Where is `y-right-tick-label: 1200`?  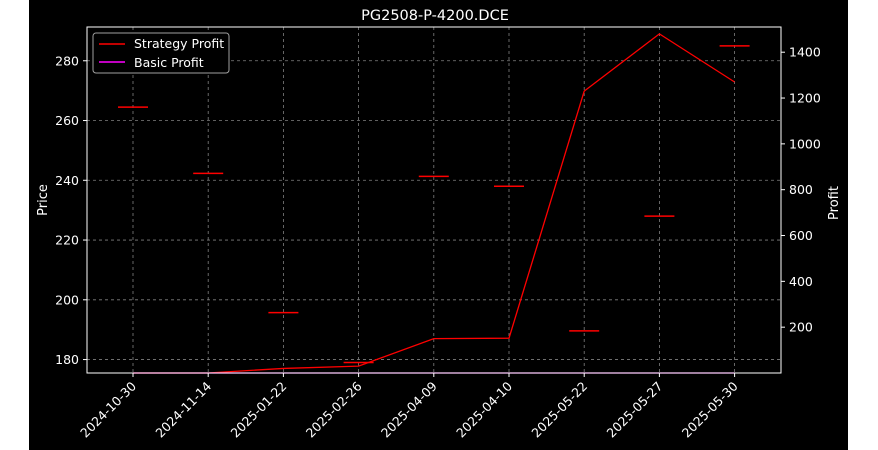 y-right-tick-label: 1200 is located at coordinates (805, 98).